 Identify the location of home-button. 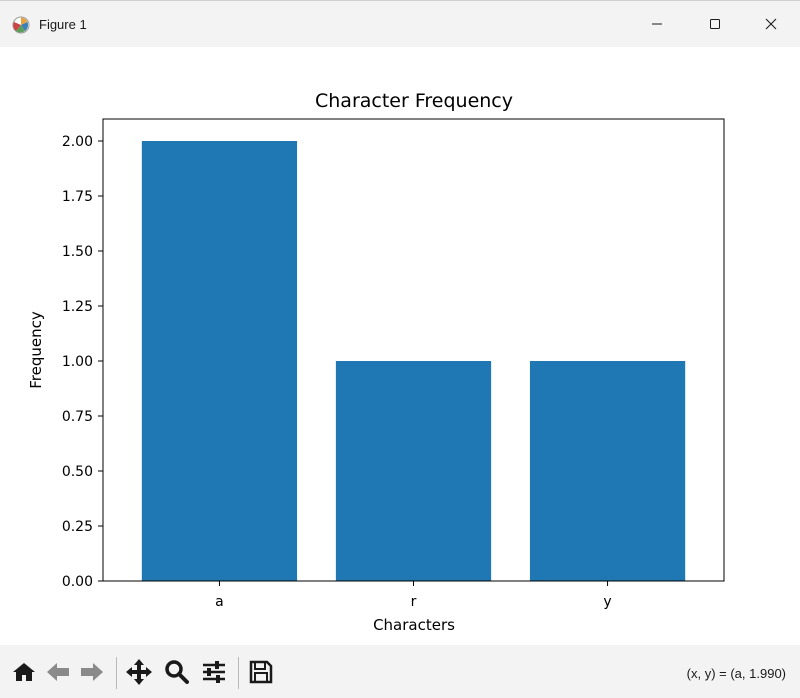
(24, 672).